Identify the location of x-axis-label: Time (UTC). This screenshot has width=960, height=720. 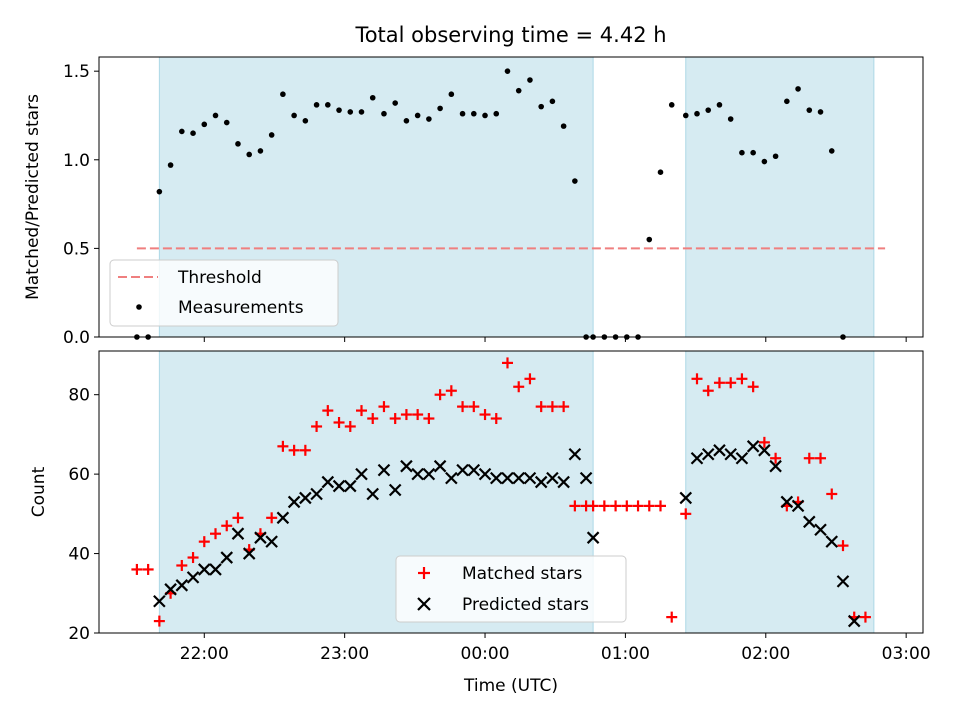
(510, 686).